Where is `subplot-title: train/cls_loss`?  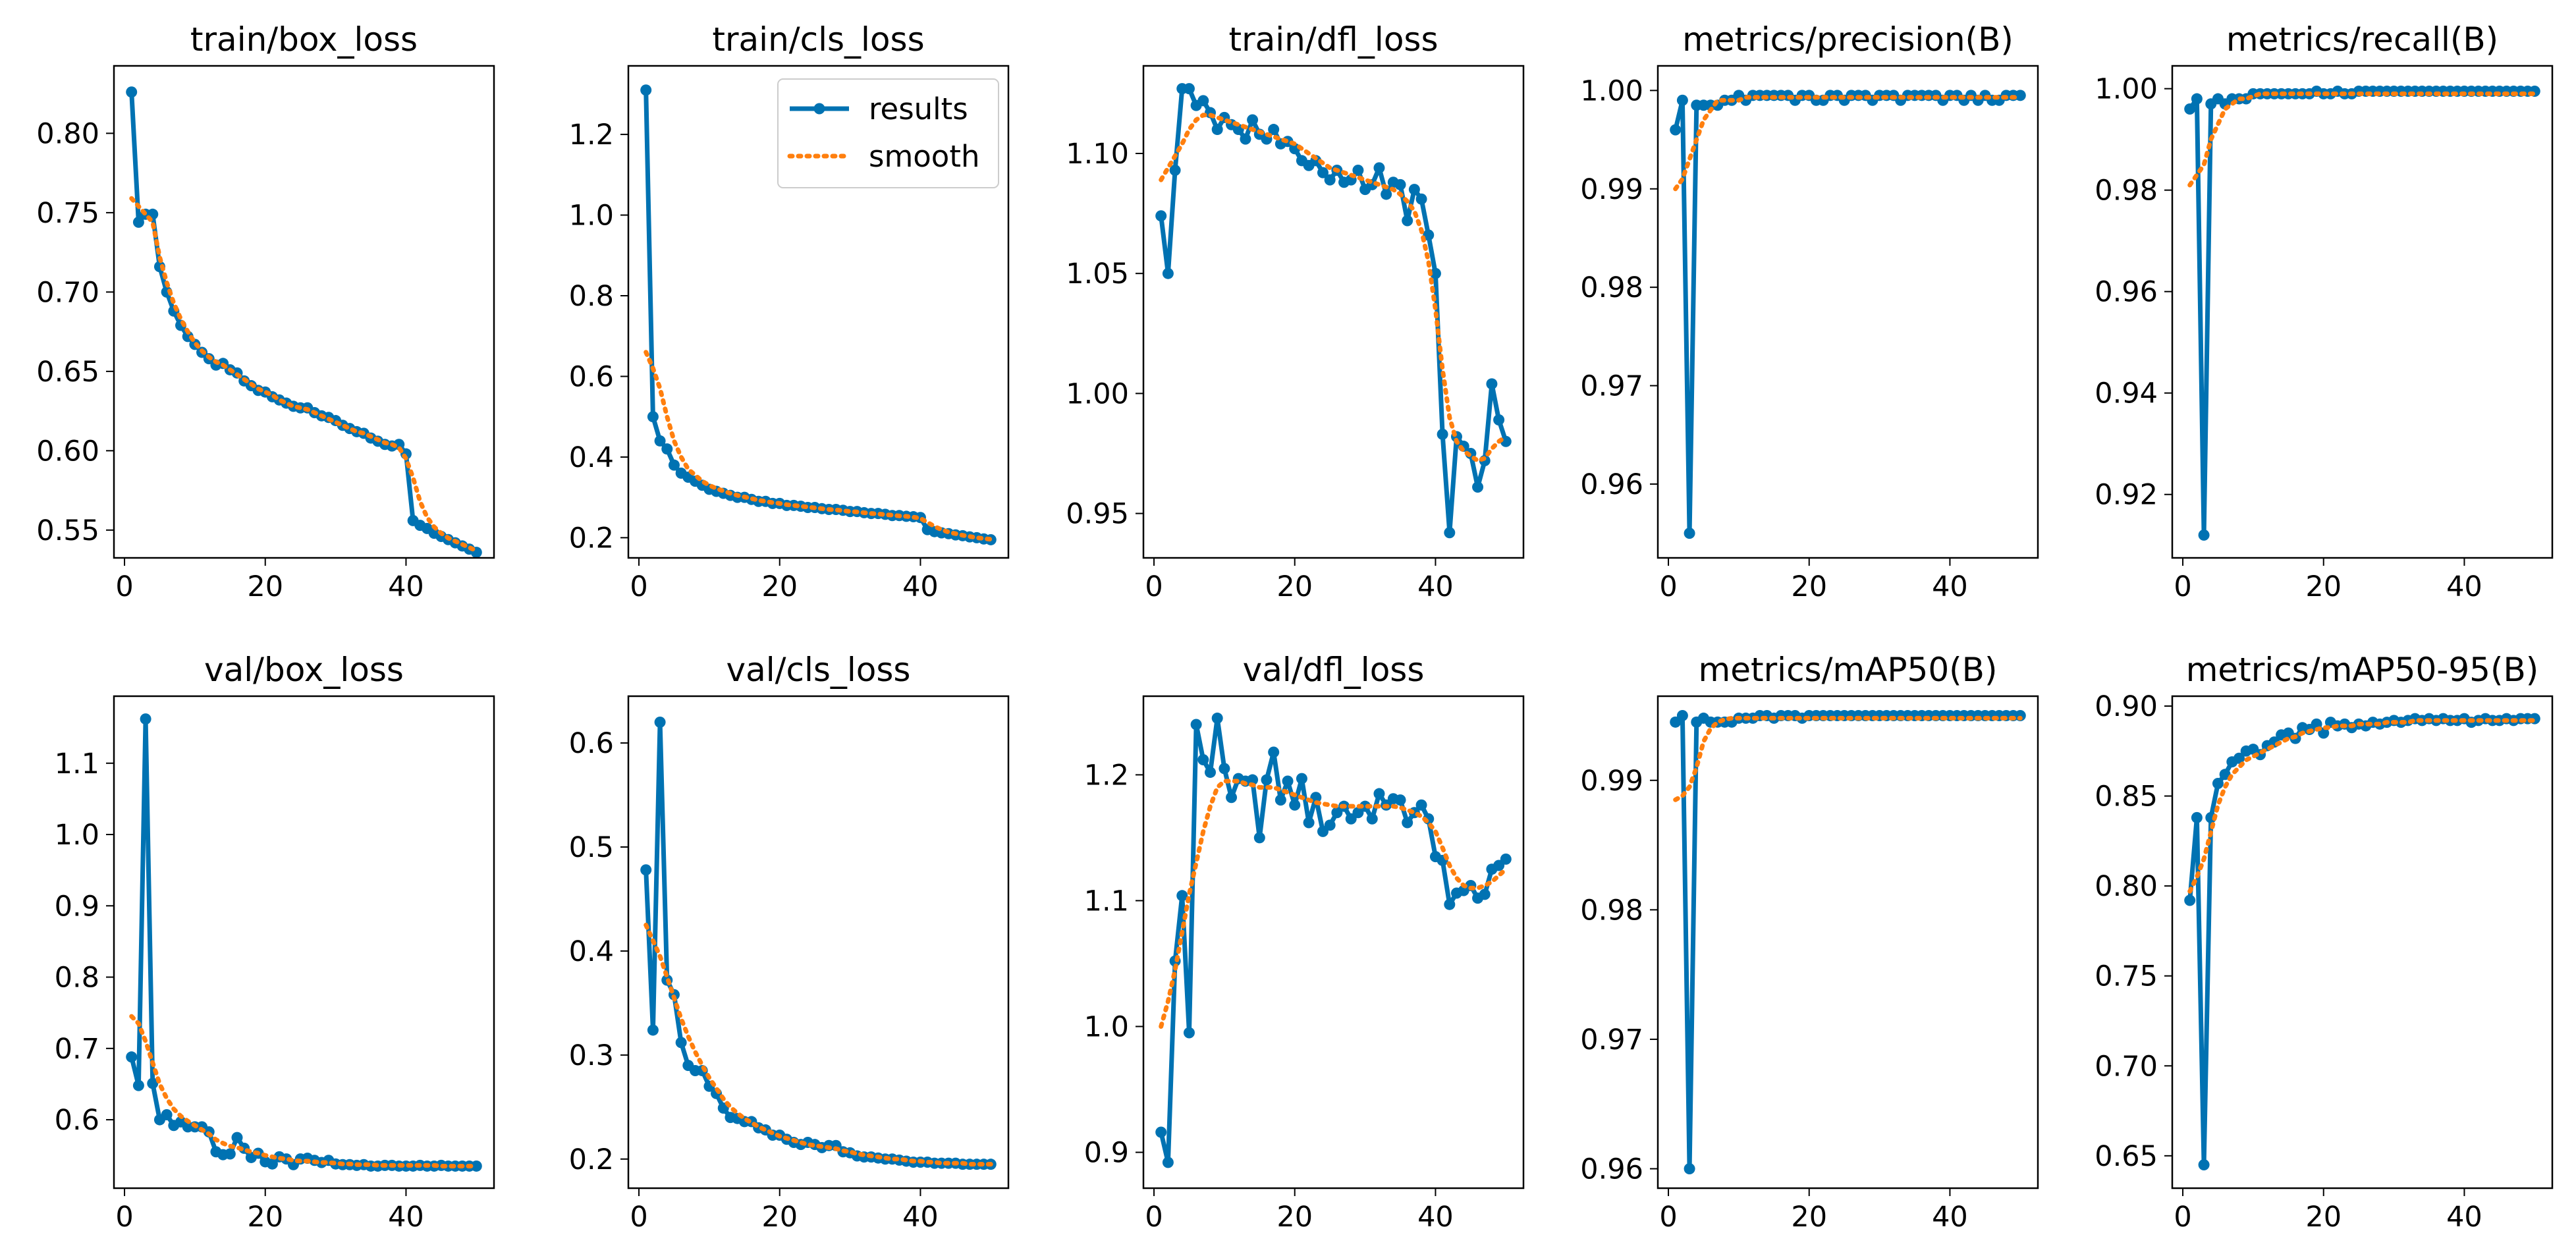
subplot-title: train/cls_loss is located at coordinates (818, 39).